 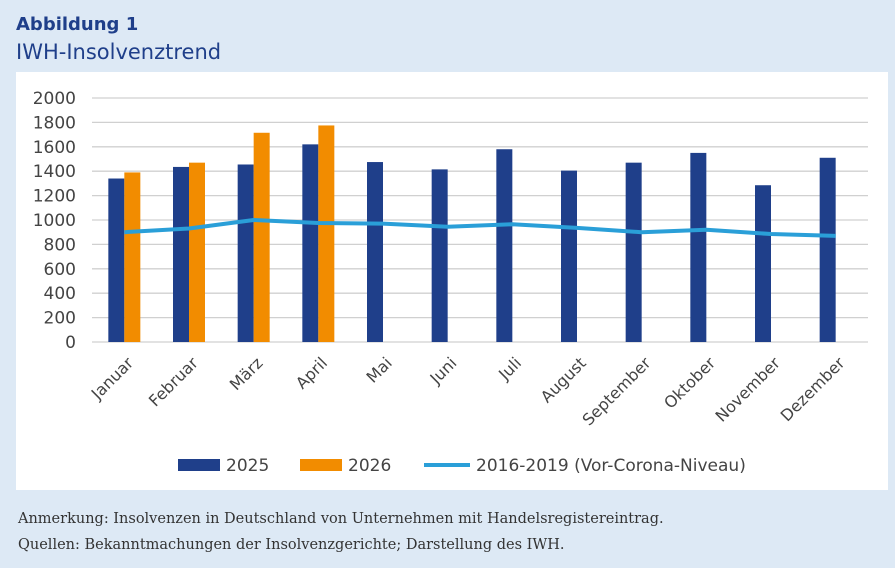 I want to click on legend-label: 2025, so click(x=247, y=466).